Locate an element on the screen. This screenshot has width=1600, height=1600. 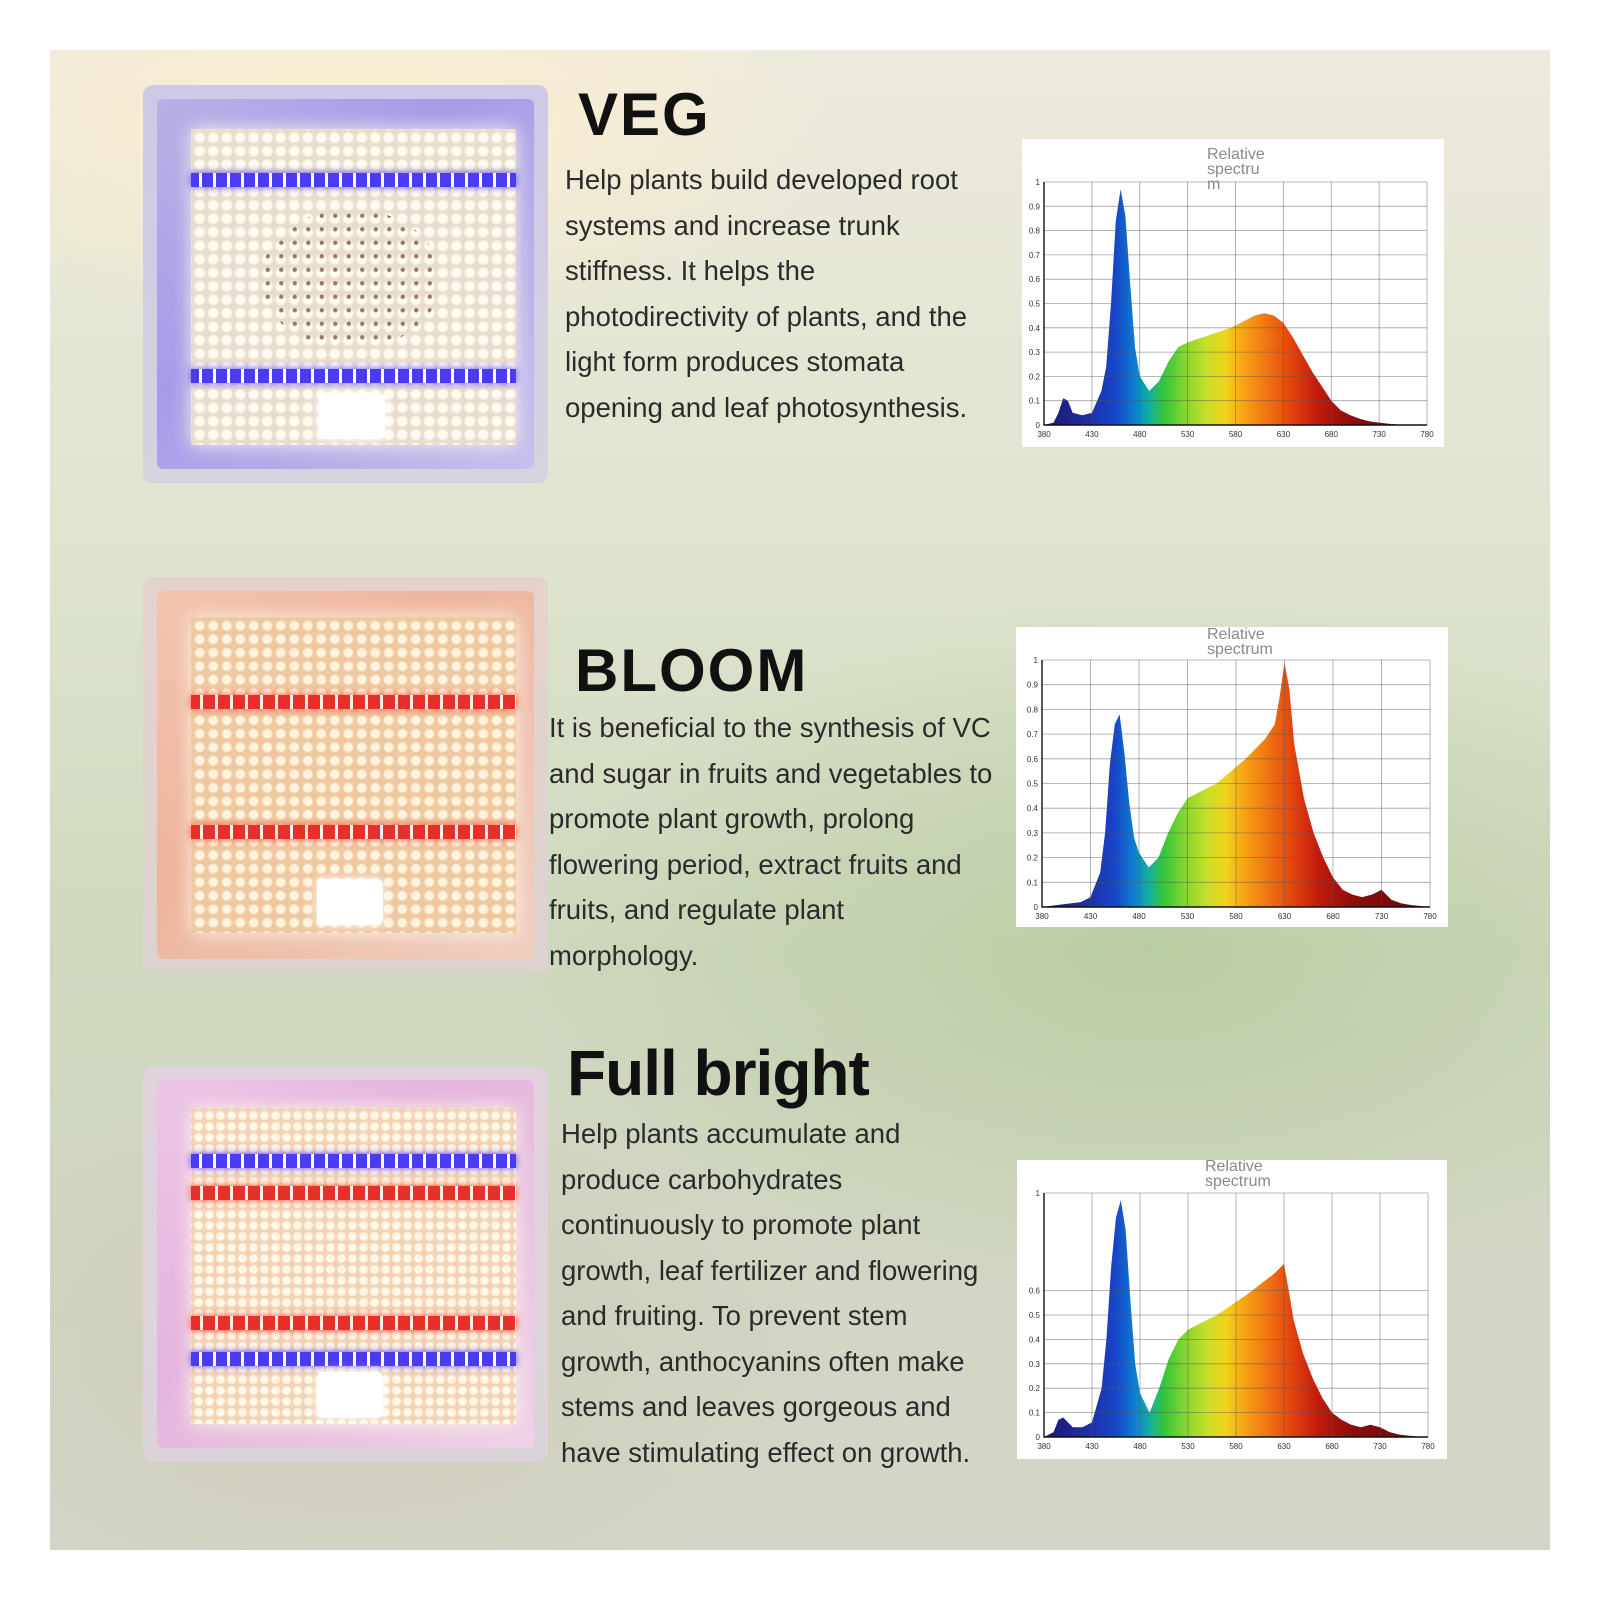
full-bright-x-tick-label: 780 is located at coordinates (1428, 1446).